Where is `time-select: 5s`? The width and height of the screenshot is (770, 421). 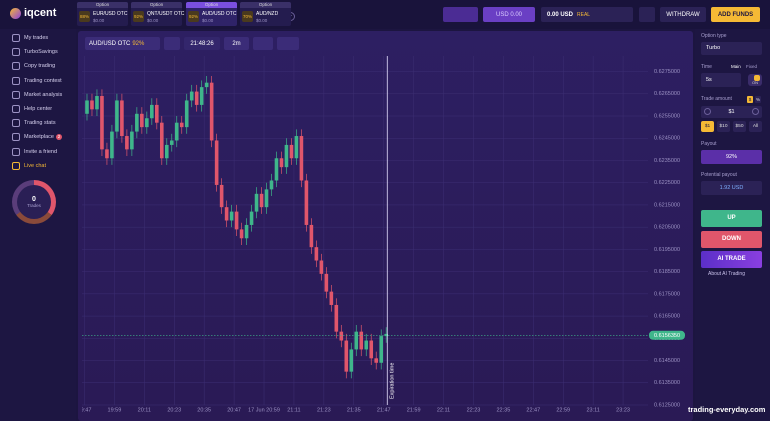 time-select: 5s is located at coordinates (721, 80).